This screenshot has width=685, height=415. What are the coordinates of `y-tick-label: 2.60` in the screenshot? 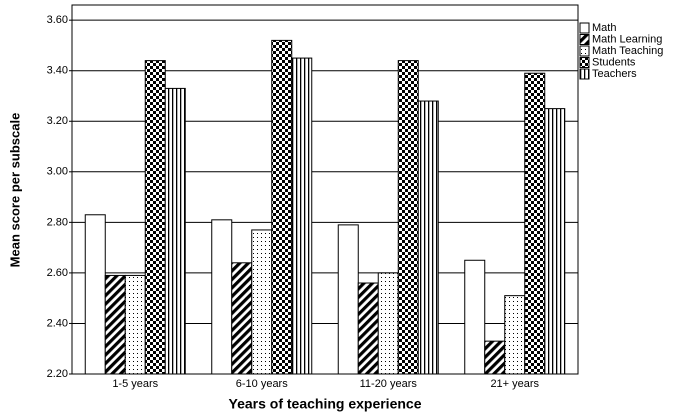 It's located at (57, 273).